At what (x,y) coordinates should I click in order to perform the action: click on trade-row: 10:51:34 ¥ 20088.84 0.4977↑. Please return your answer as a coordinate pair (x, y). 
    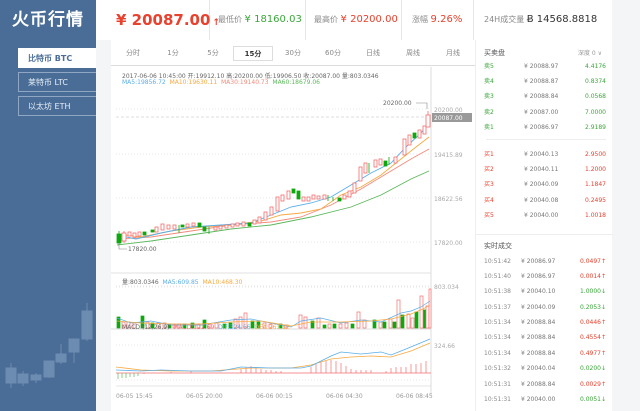
    Looking at the image, I should click on (545, 353).